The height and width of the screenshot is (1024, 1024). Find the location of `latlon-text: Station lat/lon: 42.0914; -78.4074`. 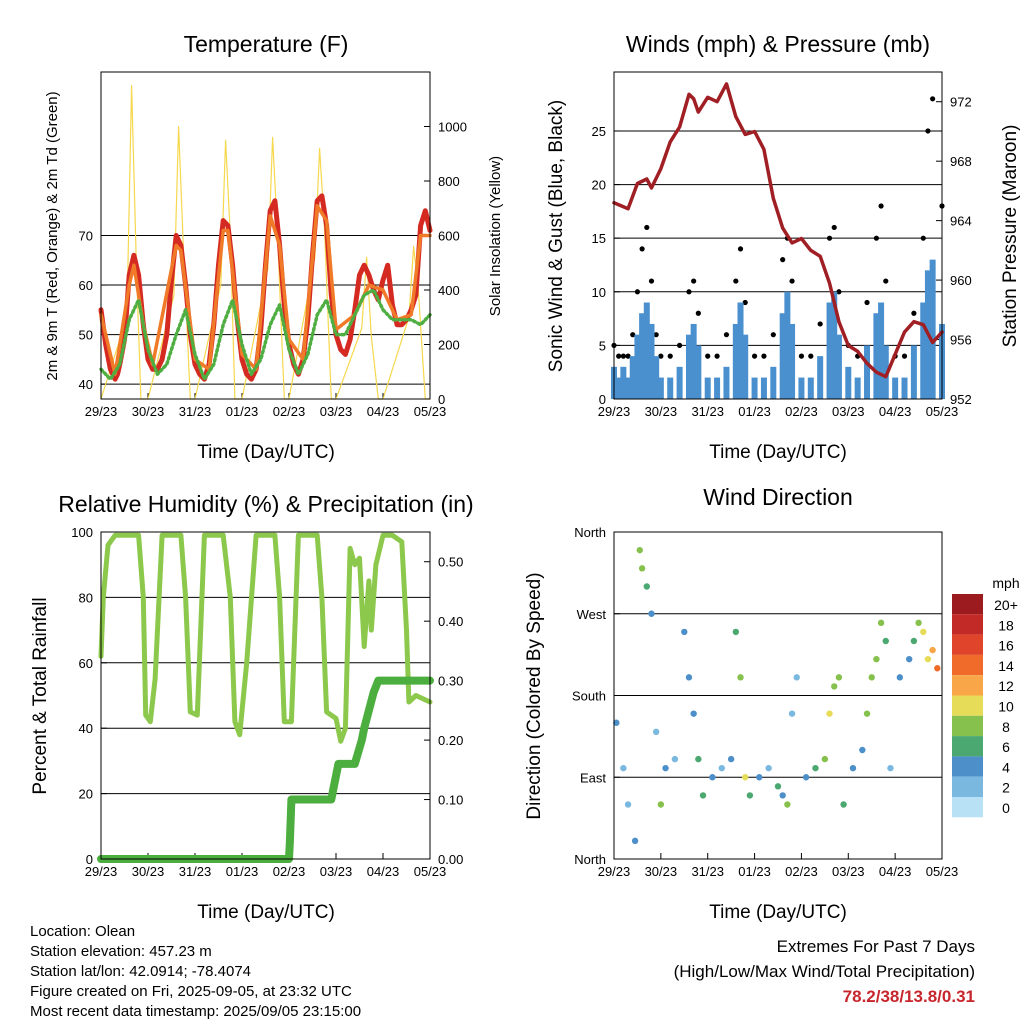

latlon-text: Station lat/lon: 42.0914; -78.4074 is located at coordinates (141, 971).